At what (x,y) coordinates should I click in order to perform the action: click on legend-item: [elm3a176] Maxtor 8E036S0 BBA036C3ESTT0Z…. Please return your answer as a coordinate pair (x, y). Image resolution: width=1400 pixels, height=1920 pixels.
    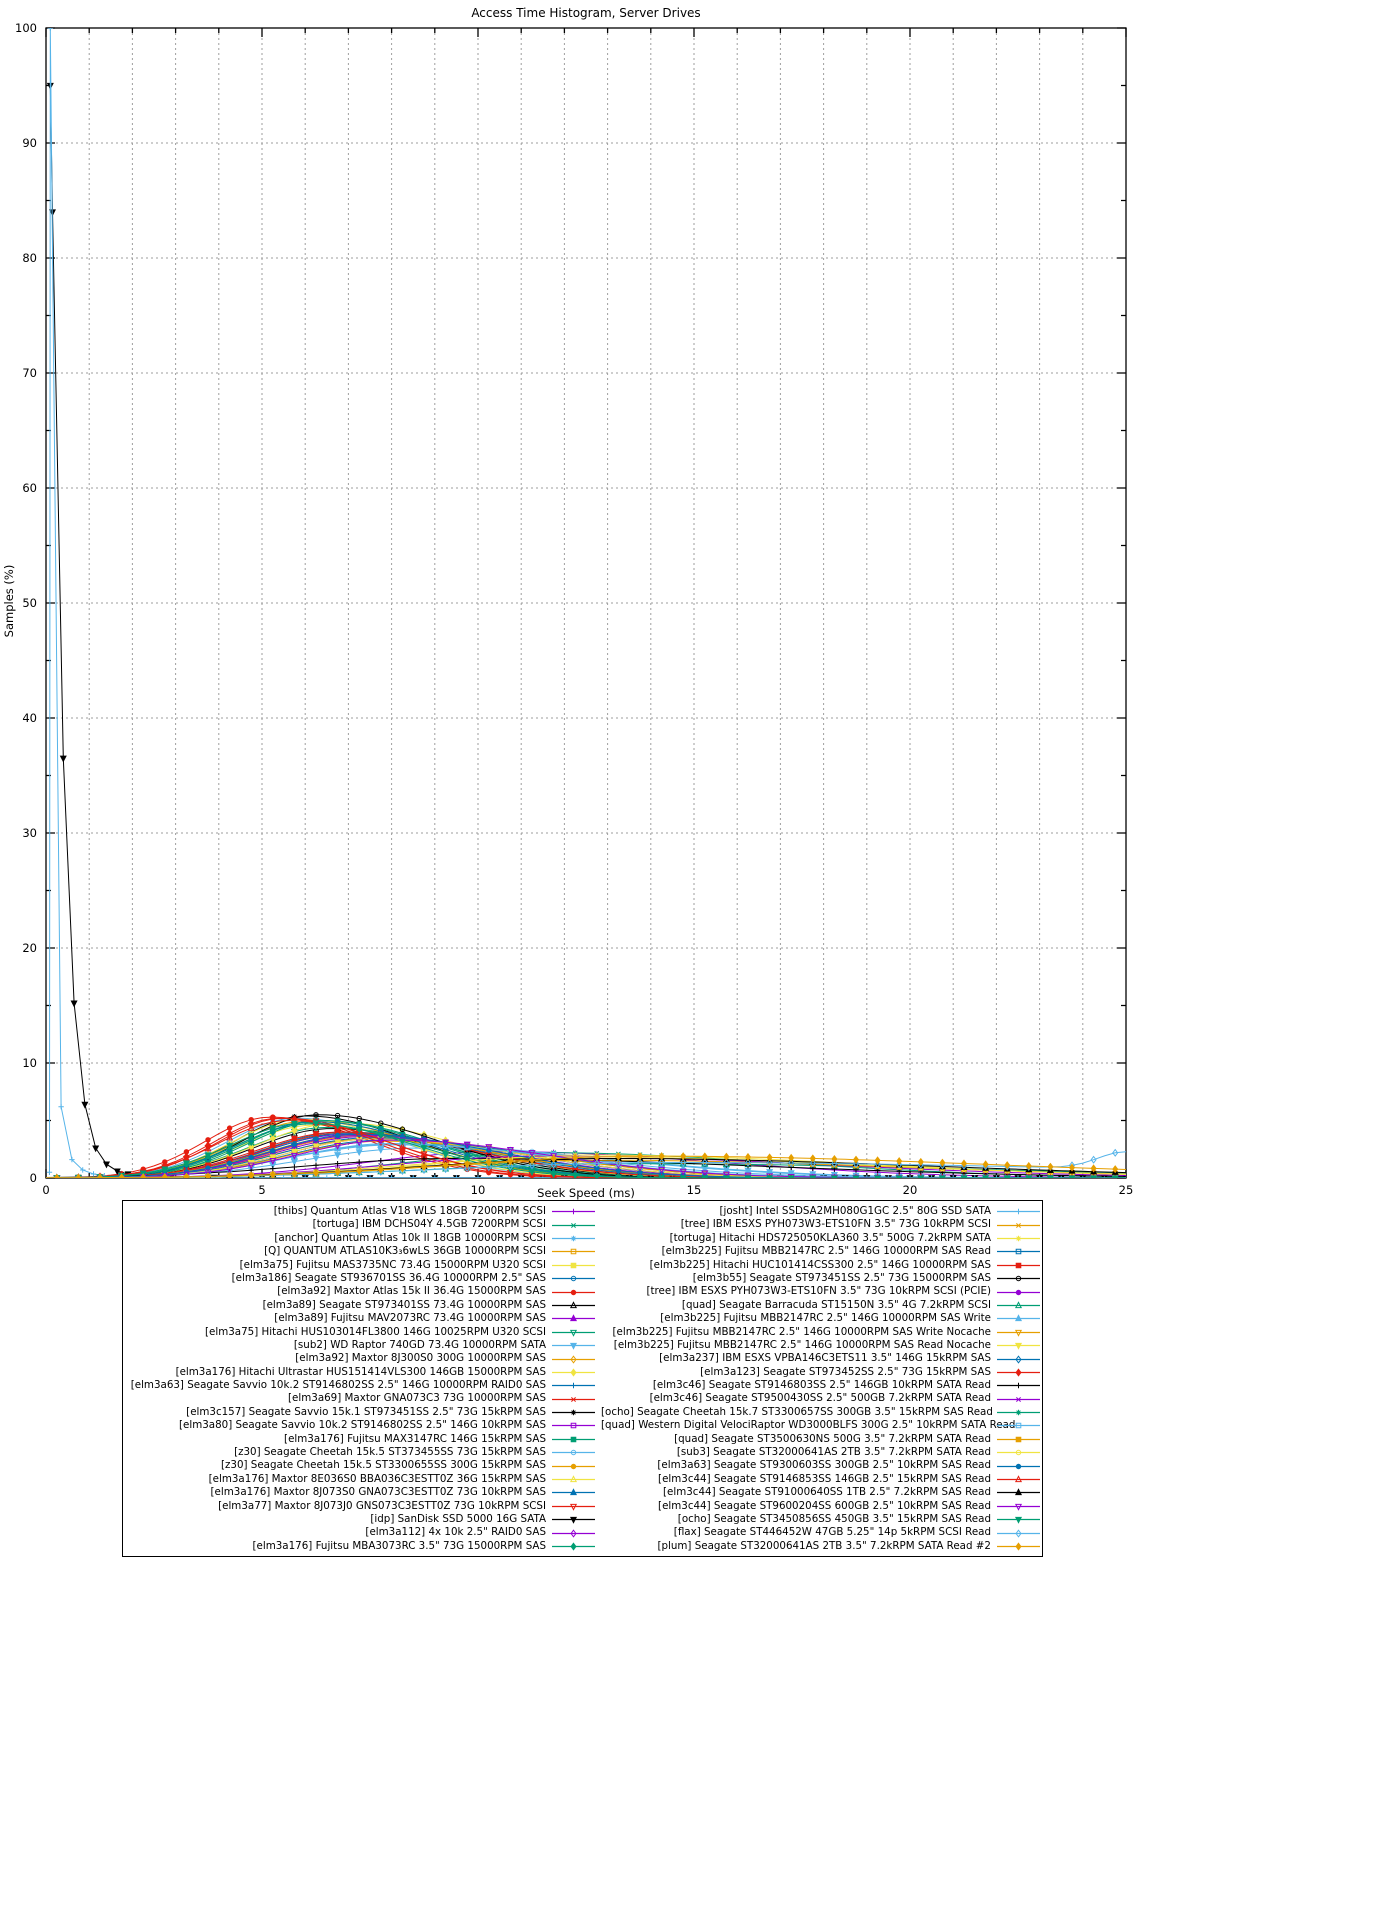
    Looking at the image, I should click on (582, 1479).